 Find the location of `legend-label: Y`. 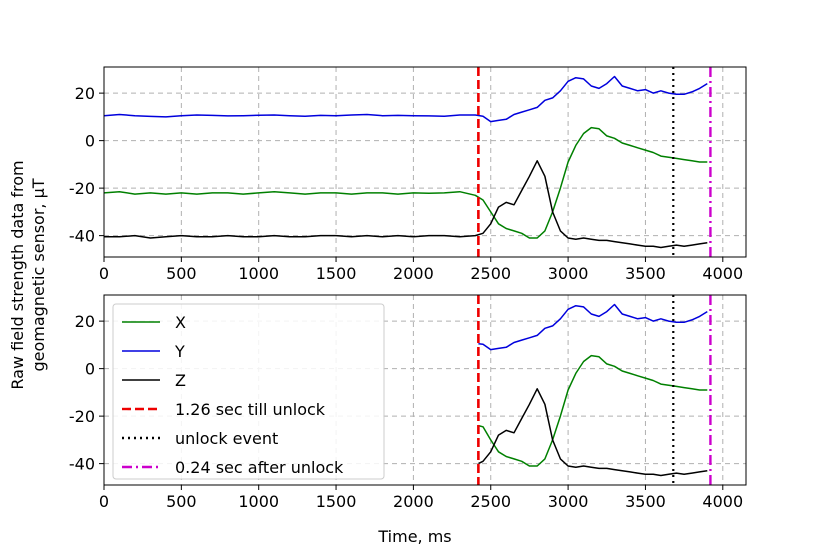

legend-label: Y is located at coordinates (179, 351).